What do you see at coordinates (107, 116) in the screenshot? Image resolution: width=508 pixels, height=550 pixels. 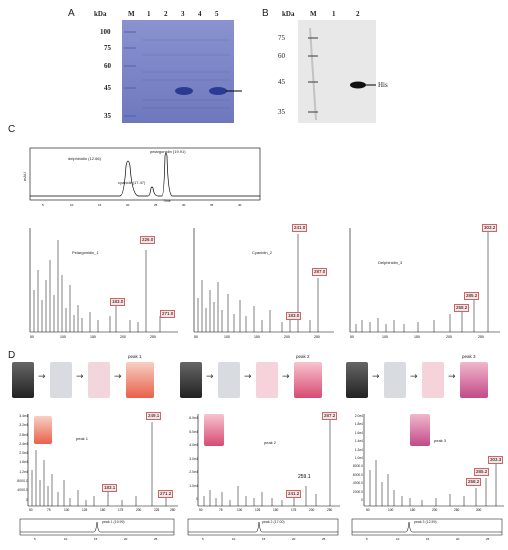 I see `gel-a-marker-35: 35` at bounding box center [107, 116].